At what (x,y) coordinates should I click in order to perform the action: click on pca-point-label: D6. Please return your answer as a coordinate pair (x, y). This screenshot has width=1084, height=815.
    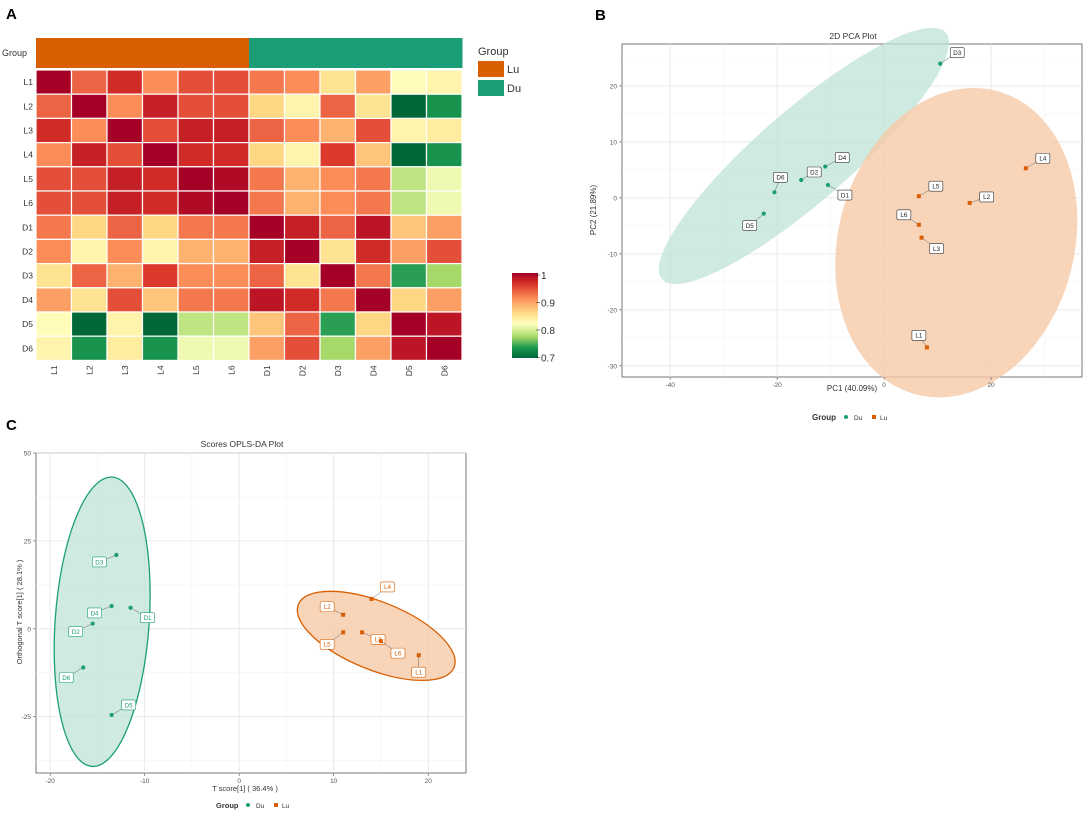
    Looking at the image, I should click on (780, 178).